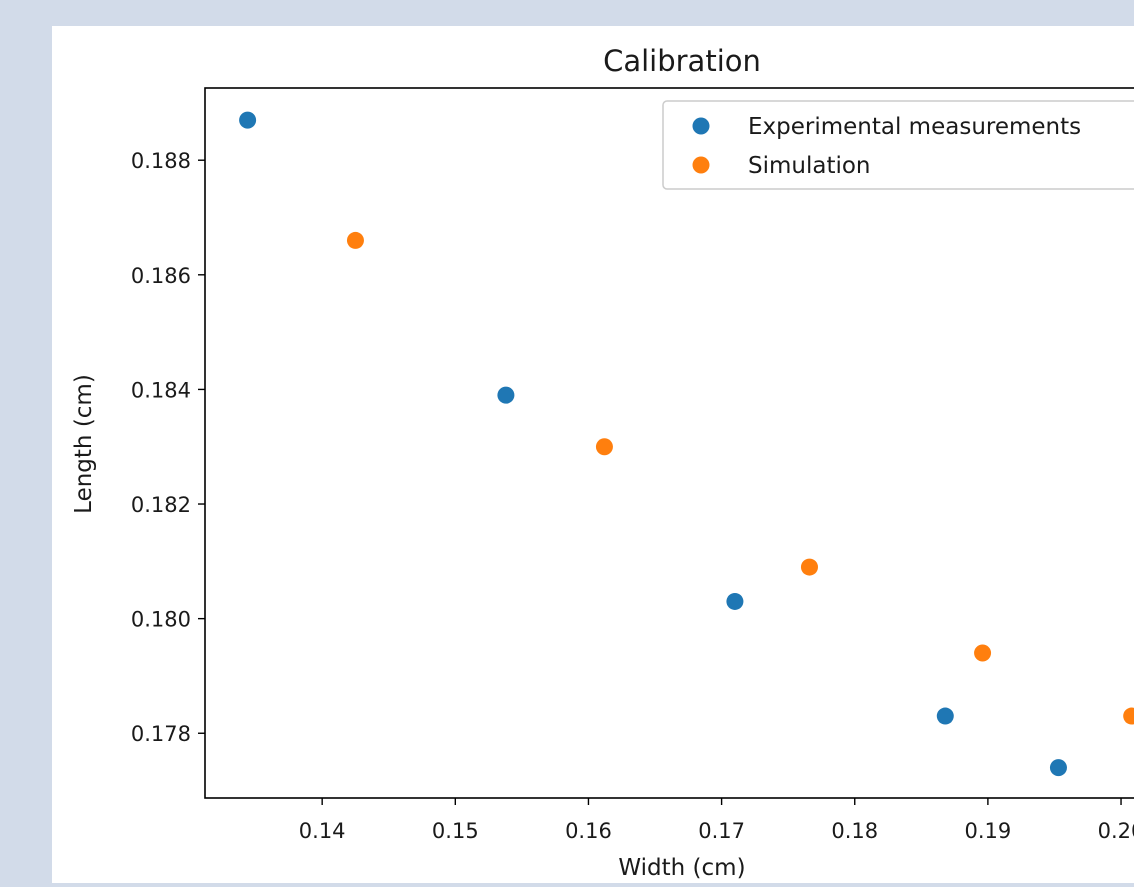 This screenshot has width=1134, height=887. Describe the element at coordinates (161, 734) in the screenshot. I see `y-tick-label: 0.178` at that location.